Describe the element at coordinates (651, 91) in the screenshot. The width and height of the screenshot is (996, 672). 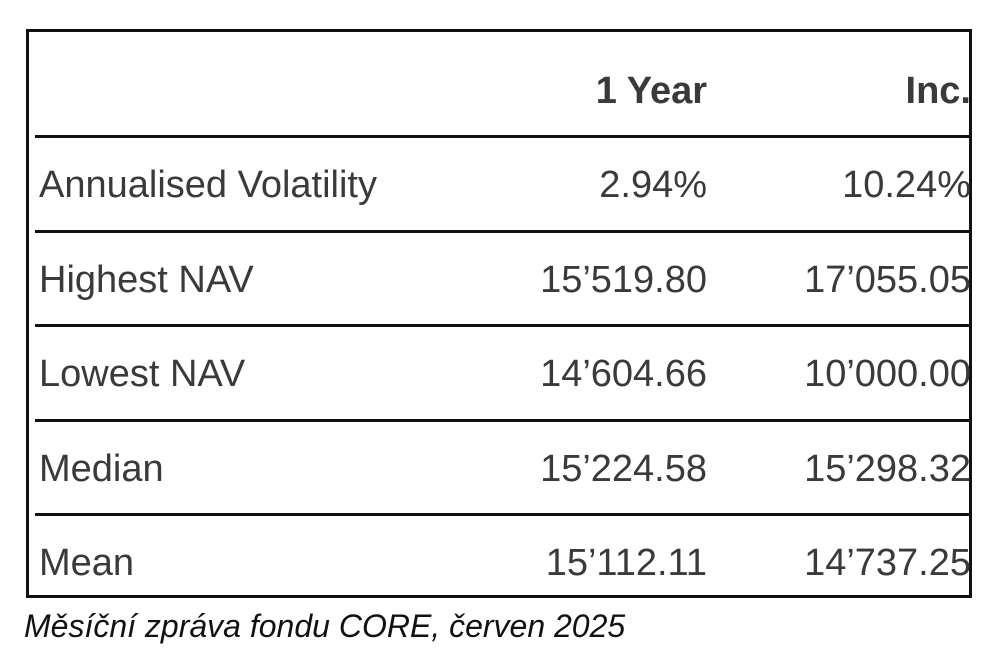
I see `header-1-year: 1 Year` at that location.